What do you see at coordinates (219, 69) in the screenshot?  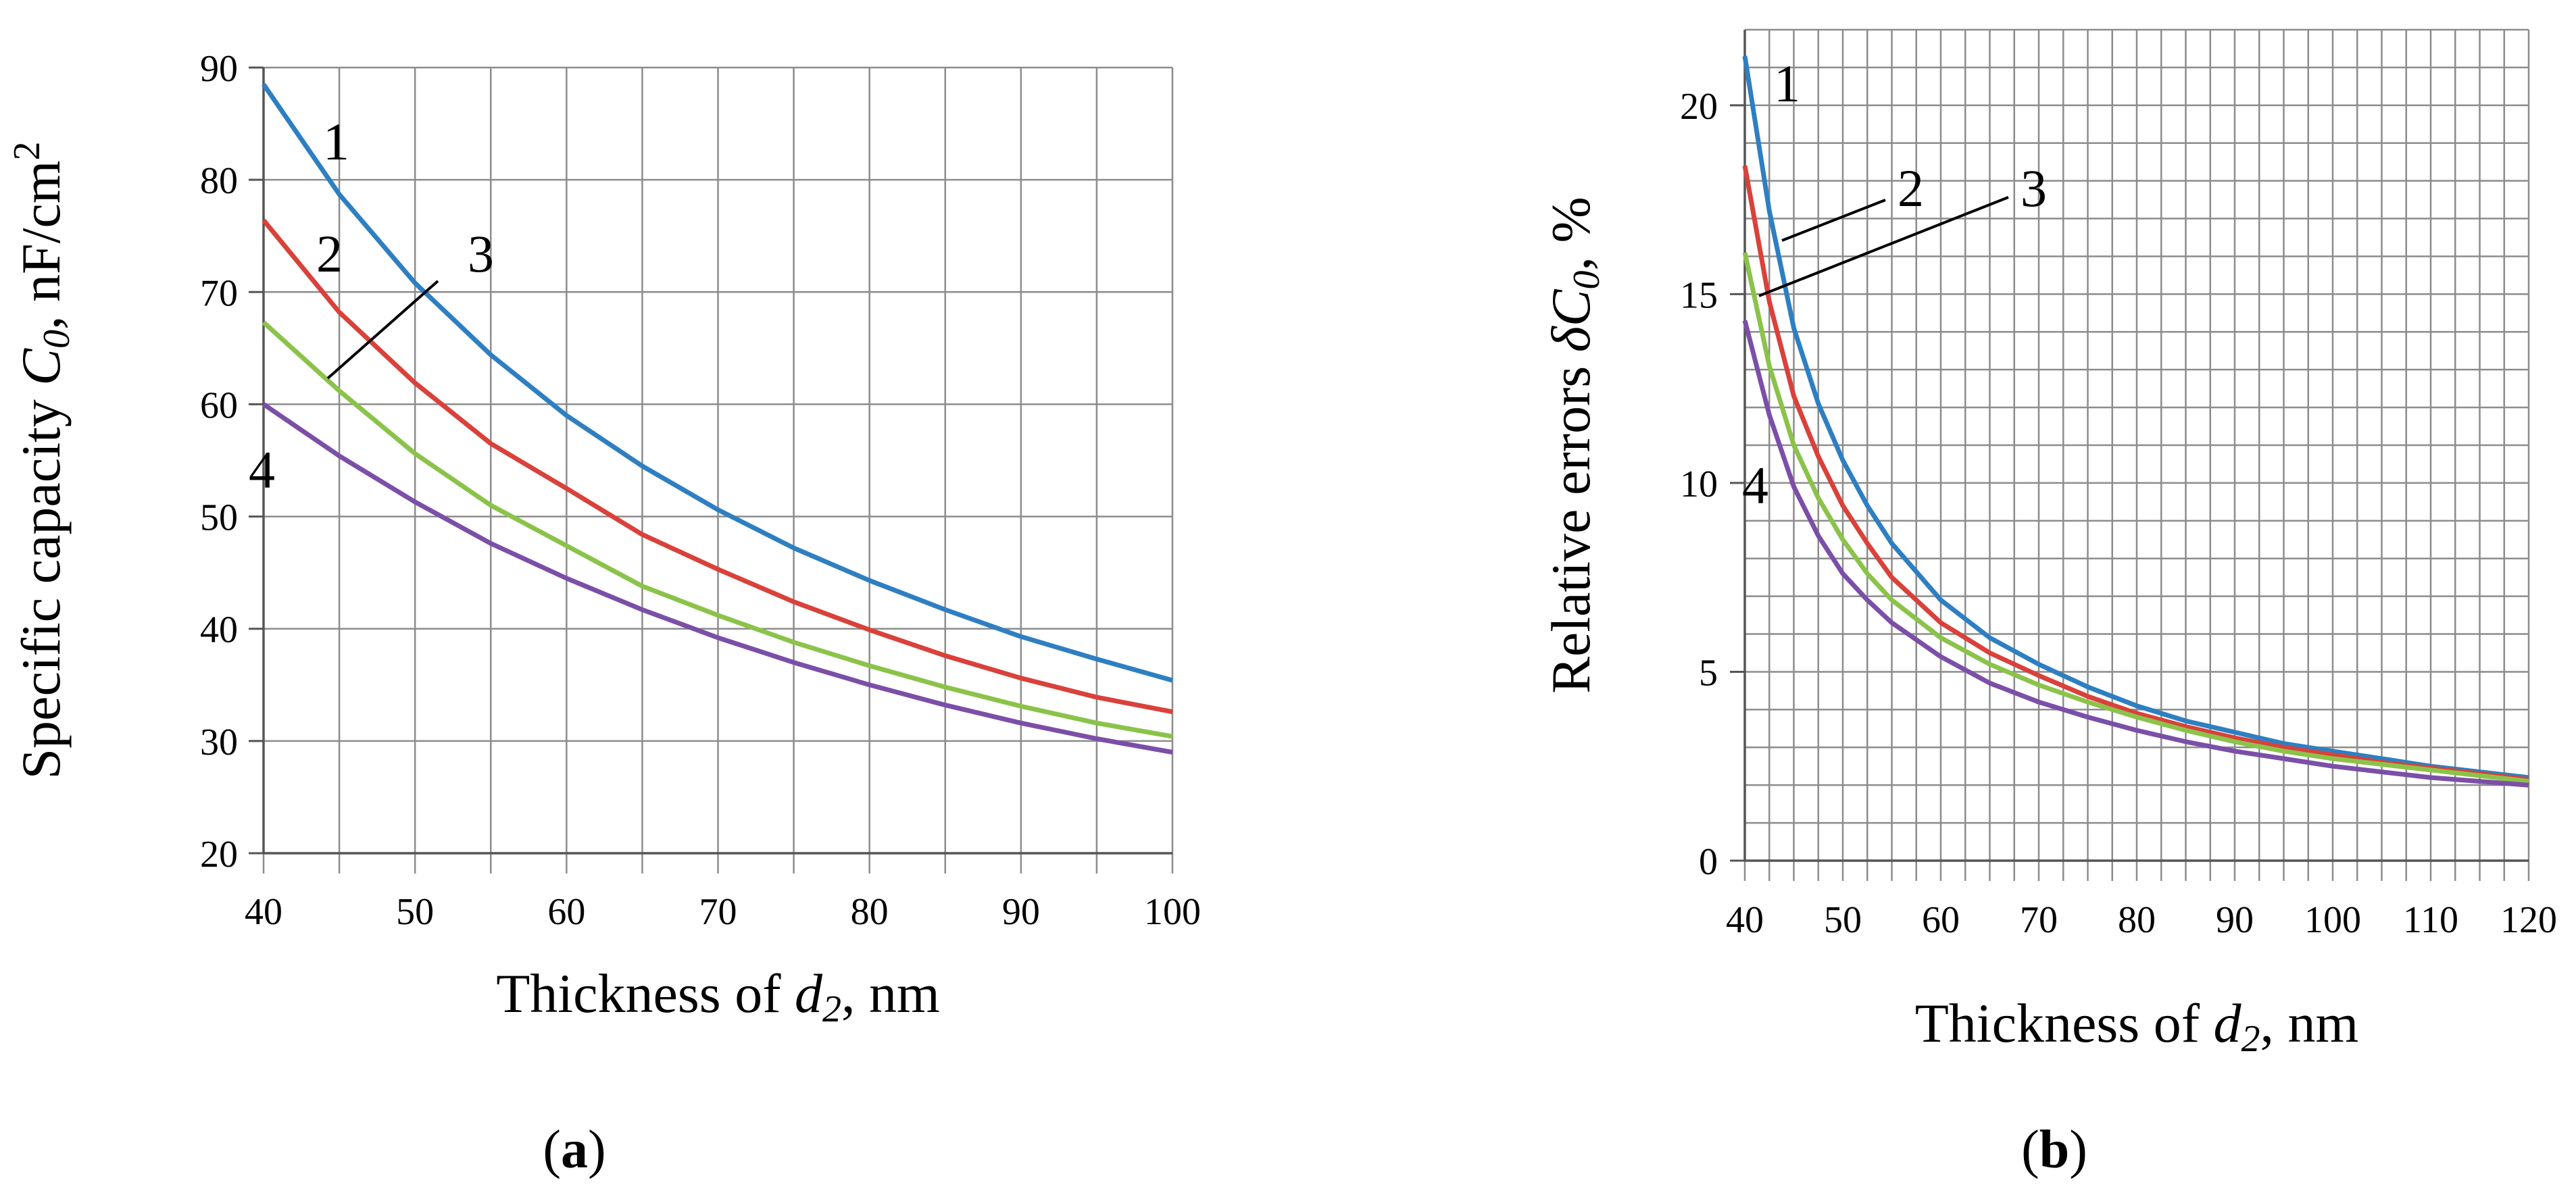 I see `y-tick-label: 90` at bounding box center [219, 69].